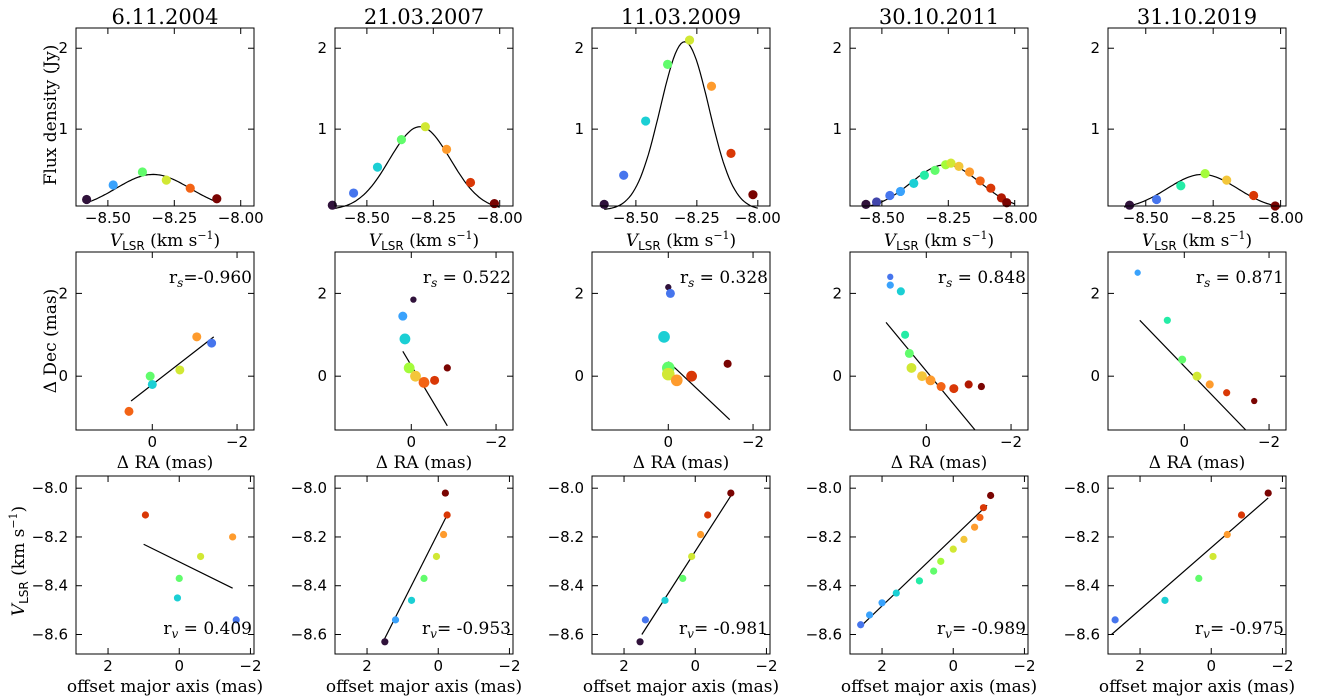 This screenshot has height=700, width=1320. Describe the element at coordinates (939, 687) in the screenshot. I see `x-axis-label: offset major axis (mas)` at that location.